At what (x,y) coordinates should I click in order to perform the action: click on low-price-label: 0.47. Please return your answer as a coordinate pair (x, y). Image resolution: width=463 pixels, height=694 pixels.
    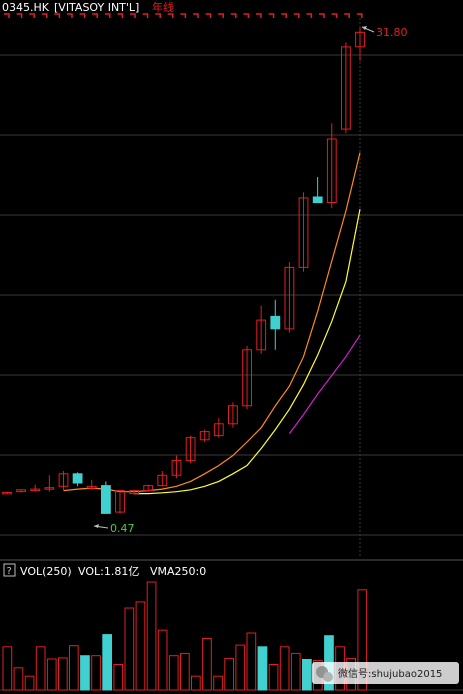
    Looking at the image, I should click on (122, 528).